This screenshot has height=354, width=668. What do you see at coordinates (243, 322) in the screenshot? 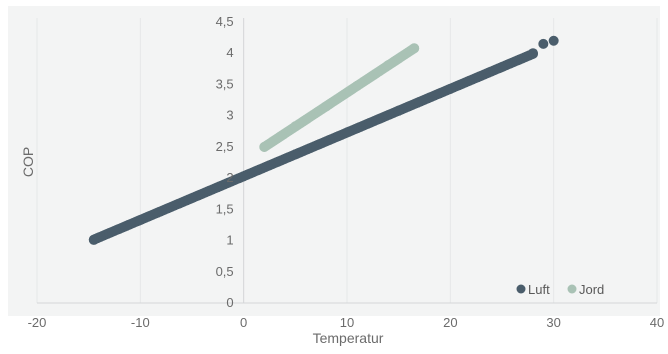
I see `x-tick-label: 0` at bounding box center [243, 322].